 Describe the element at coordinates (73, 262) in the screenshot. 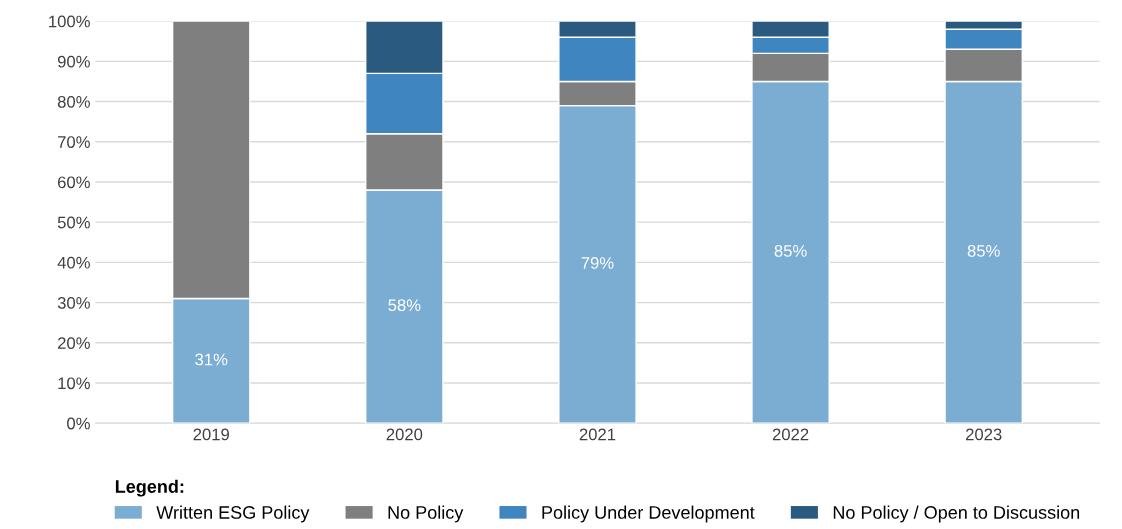

I see `y-tick-label: 40%` at that location.